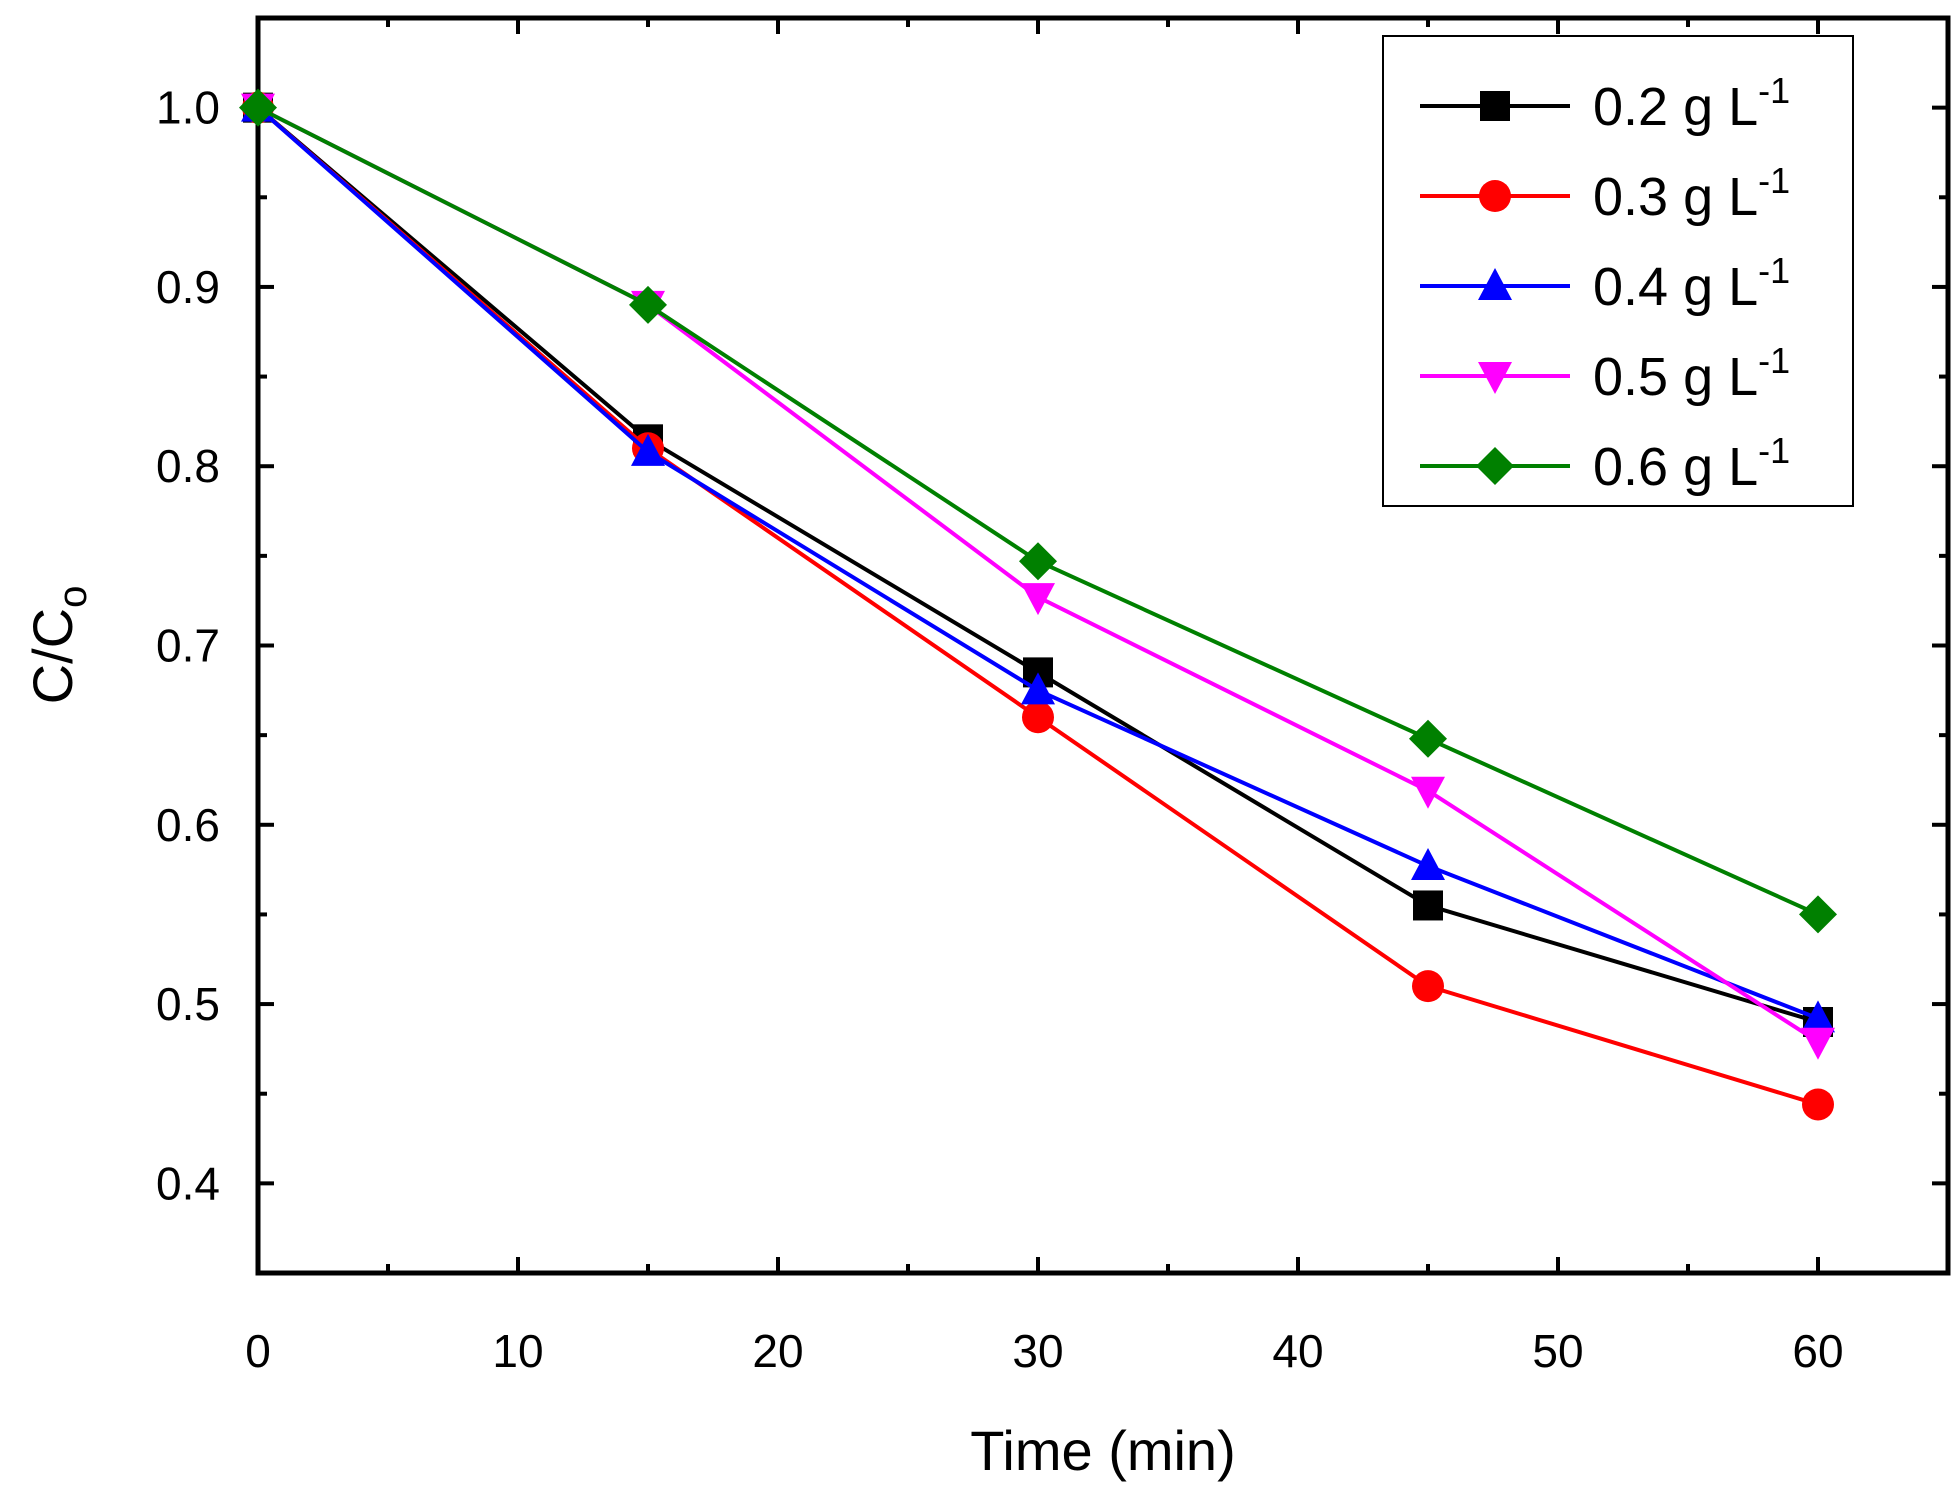  I want to click on legend-item-1: 0.2 g L-1, so click(1605, 103).